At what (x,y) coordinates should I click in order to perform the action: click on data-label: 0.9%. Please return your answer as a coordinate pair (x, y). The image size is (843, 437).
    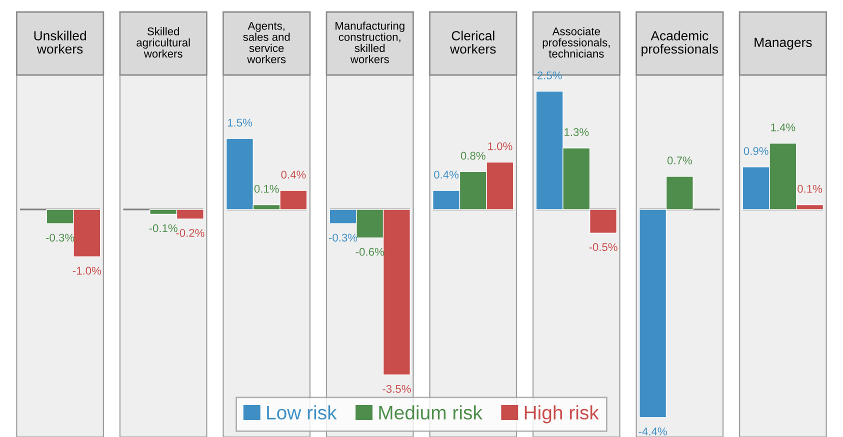
    Looking at the image, I should click on (756, 151).